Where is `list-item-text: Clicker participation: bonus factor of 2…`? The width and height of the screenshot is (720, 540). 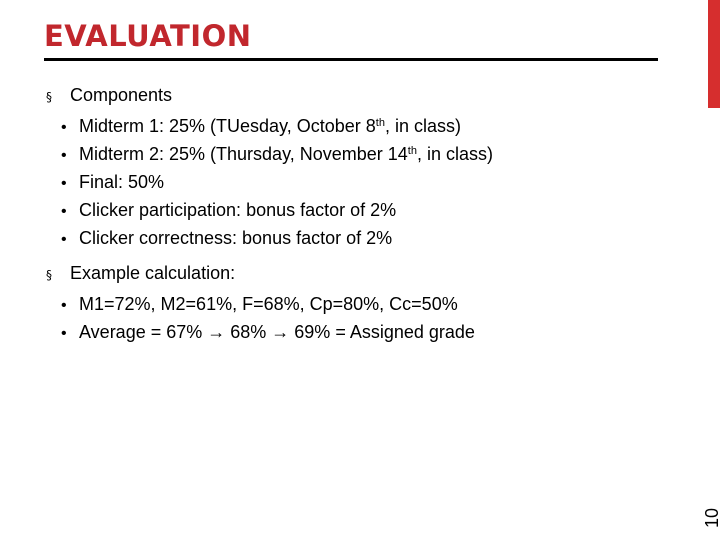 list-item-text: Clicker participation: bonus factor of 2… is located at coordinates (238, 210).